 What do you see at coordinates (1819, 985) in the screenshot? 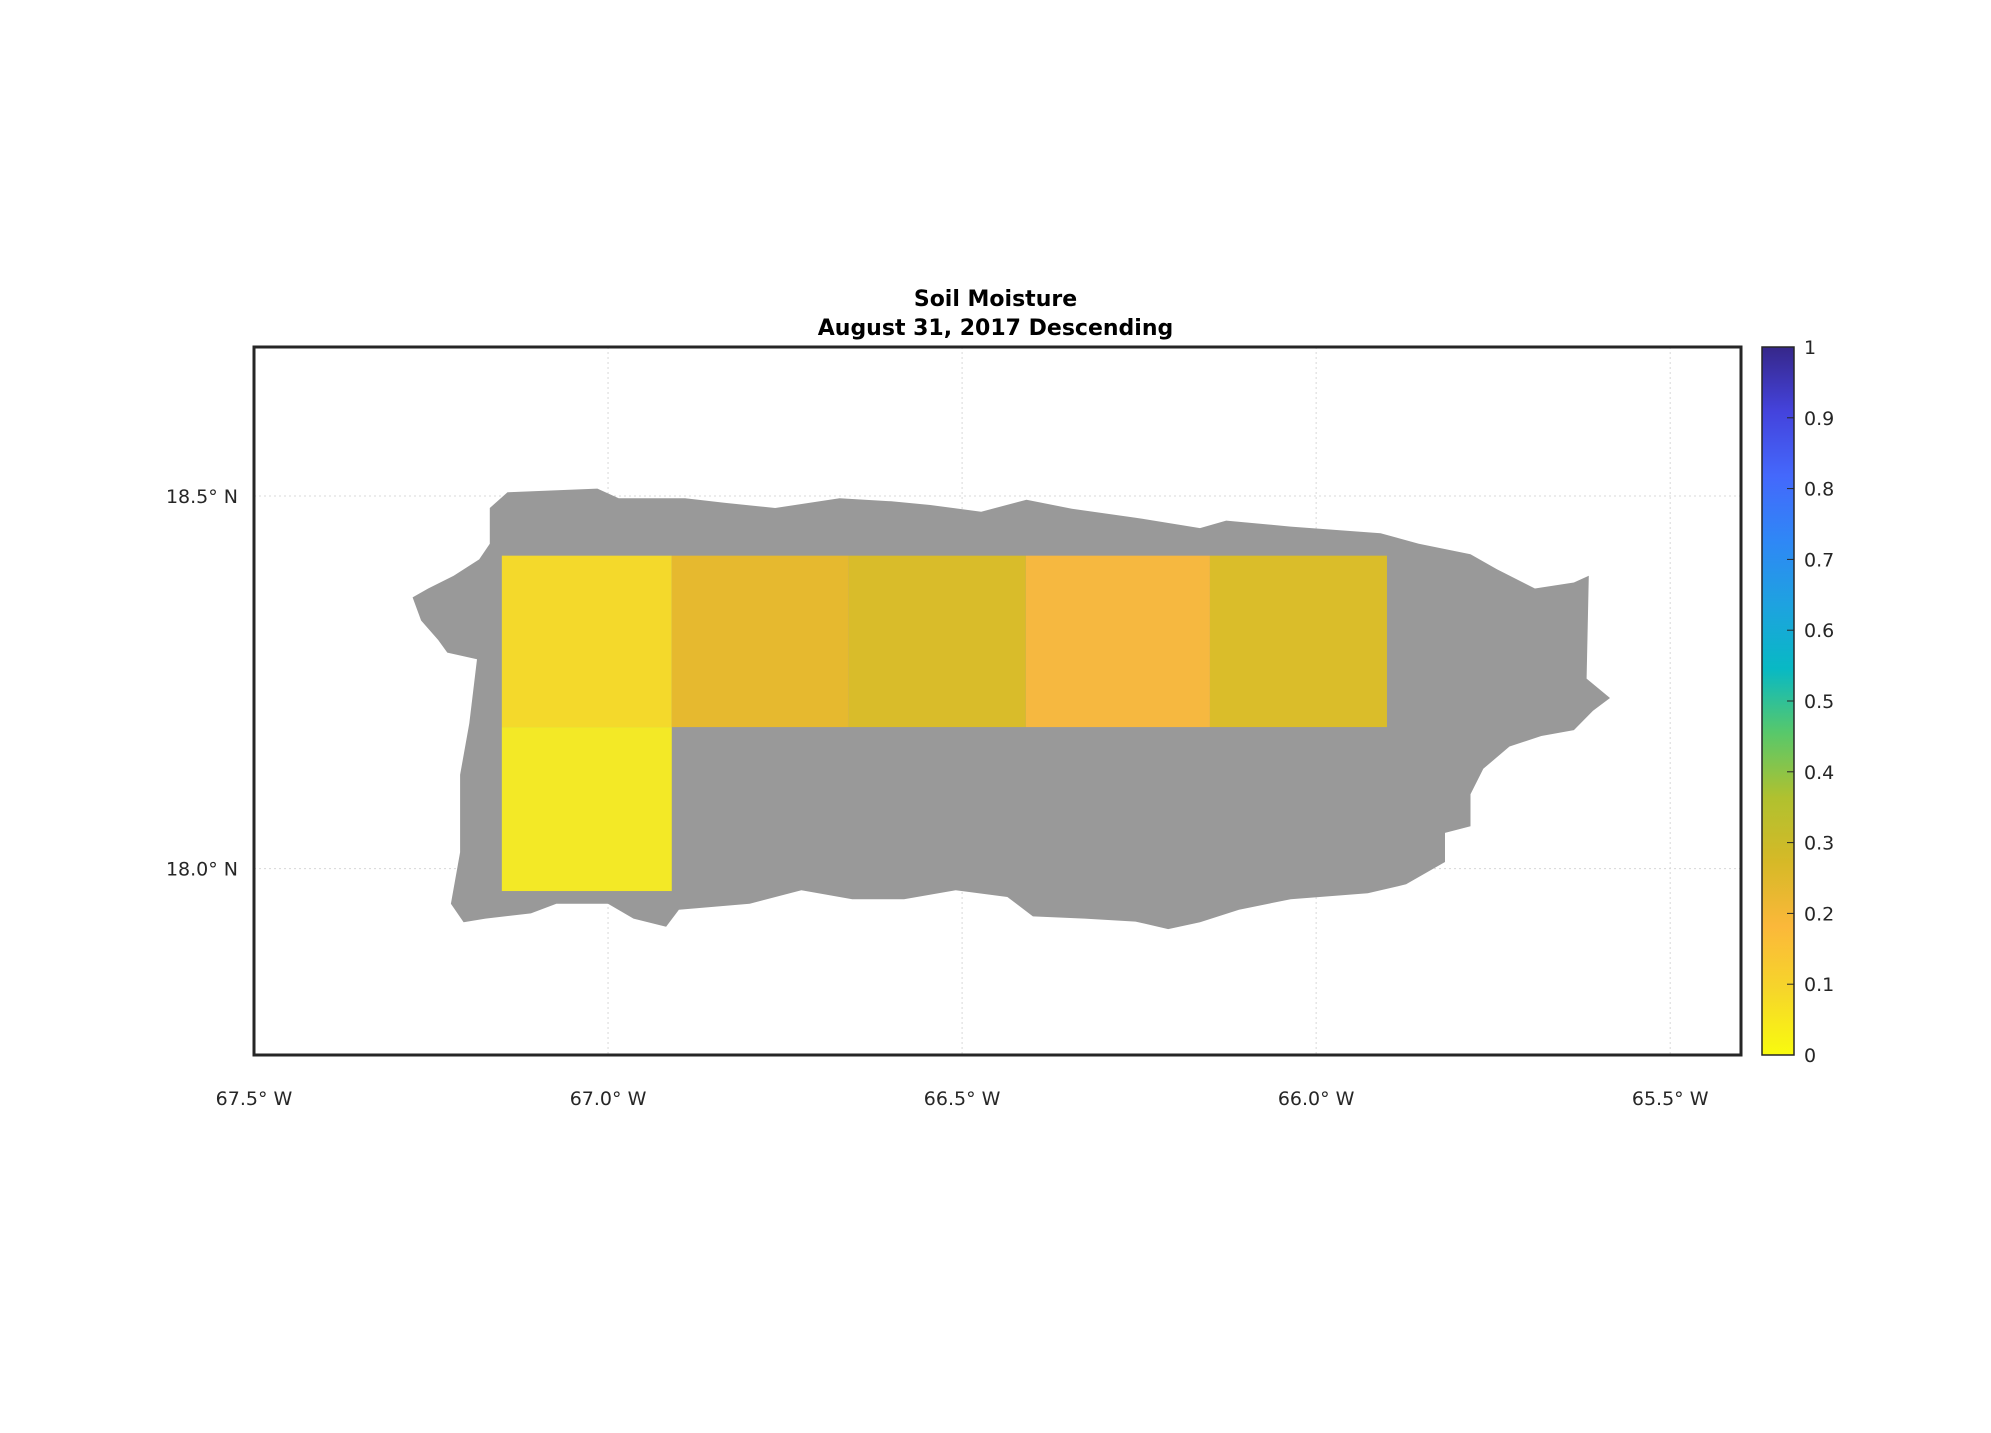
I see `colorbar-tick-label: 0.1` at bounding box center [1819, 985].